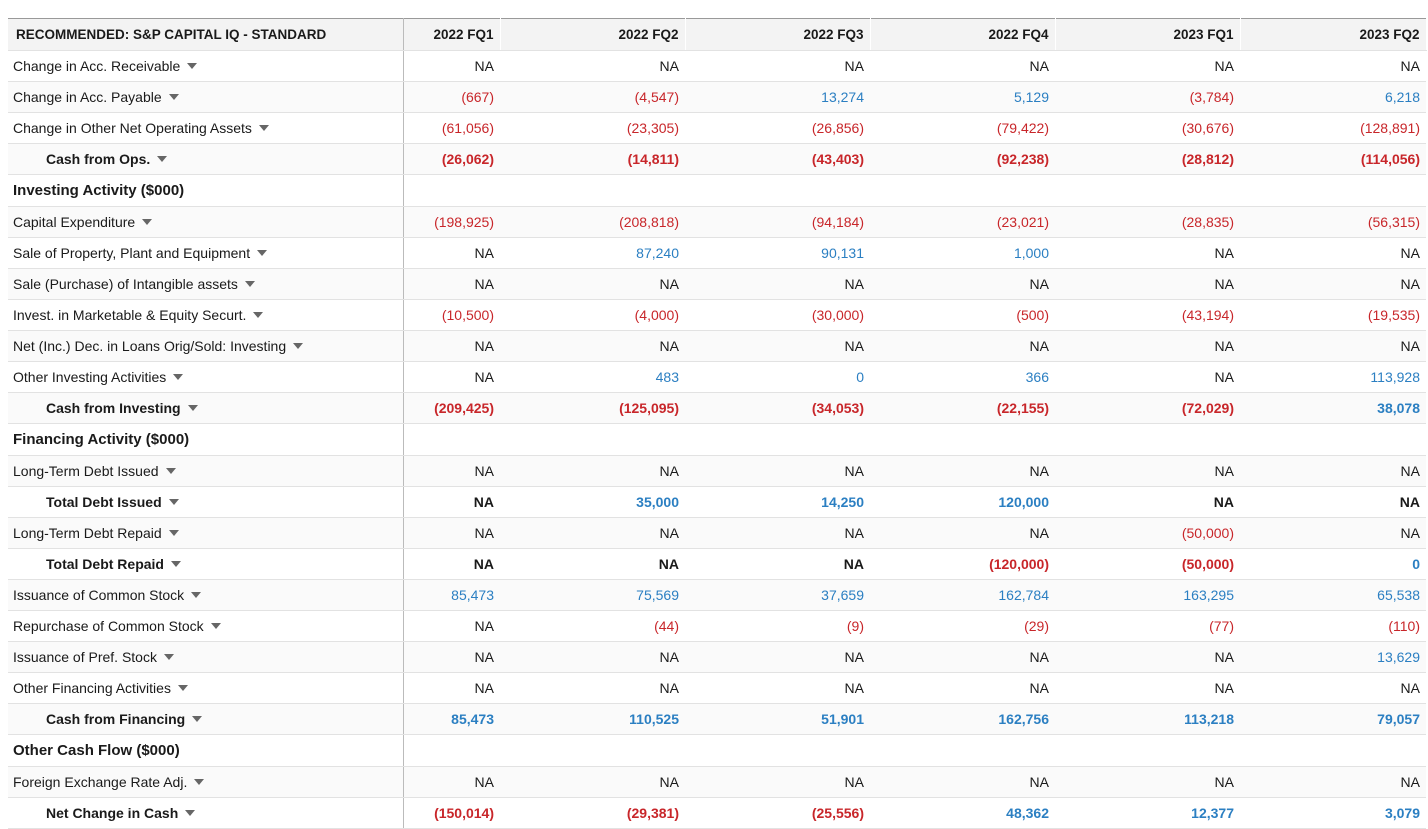 The height and width of the screenshot is (829, 1428). Describe the element at coordinates (777, 408) in the screenshot. I see `value-cell: (34,053)` at that location.